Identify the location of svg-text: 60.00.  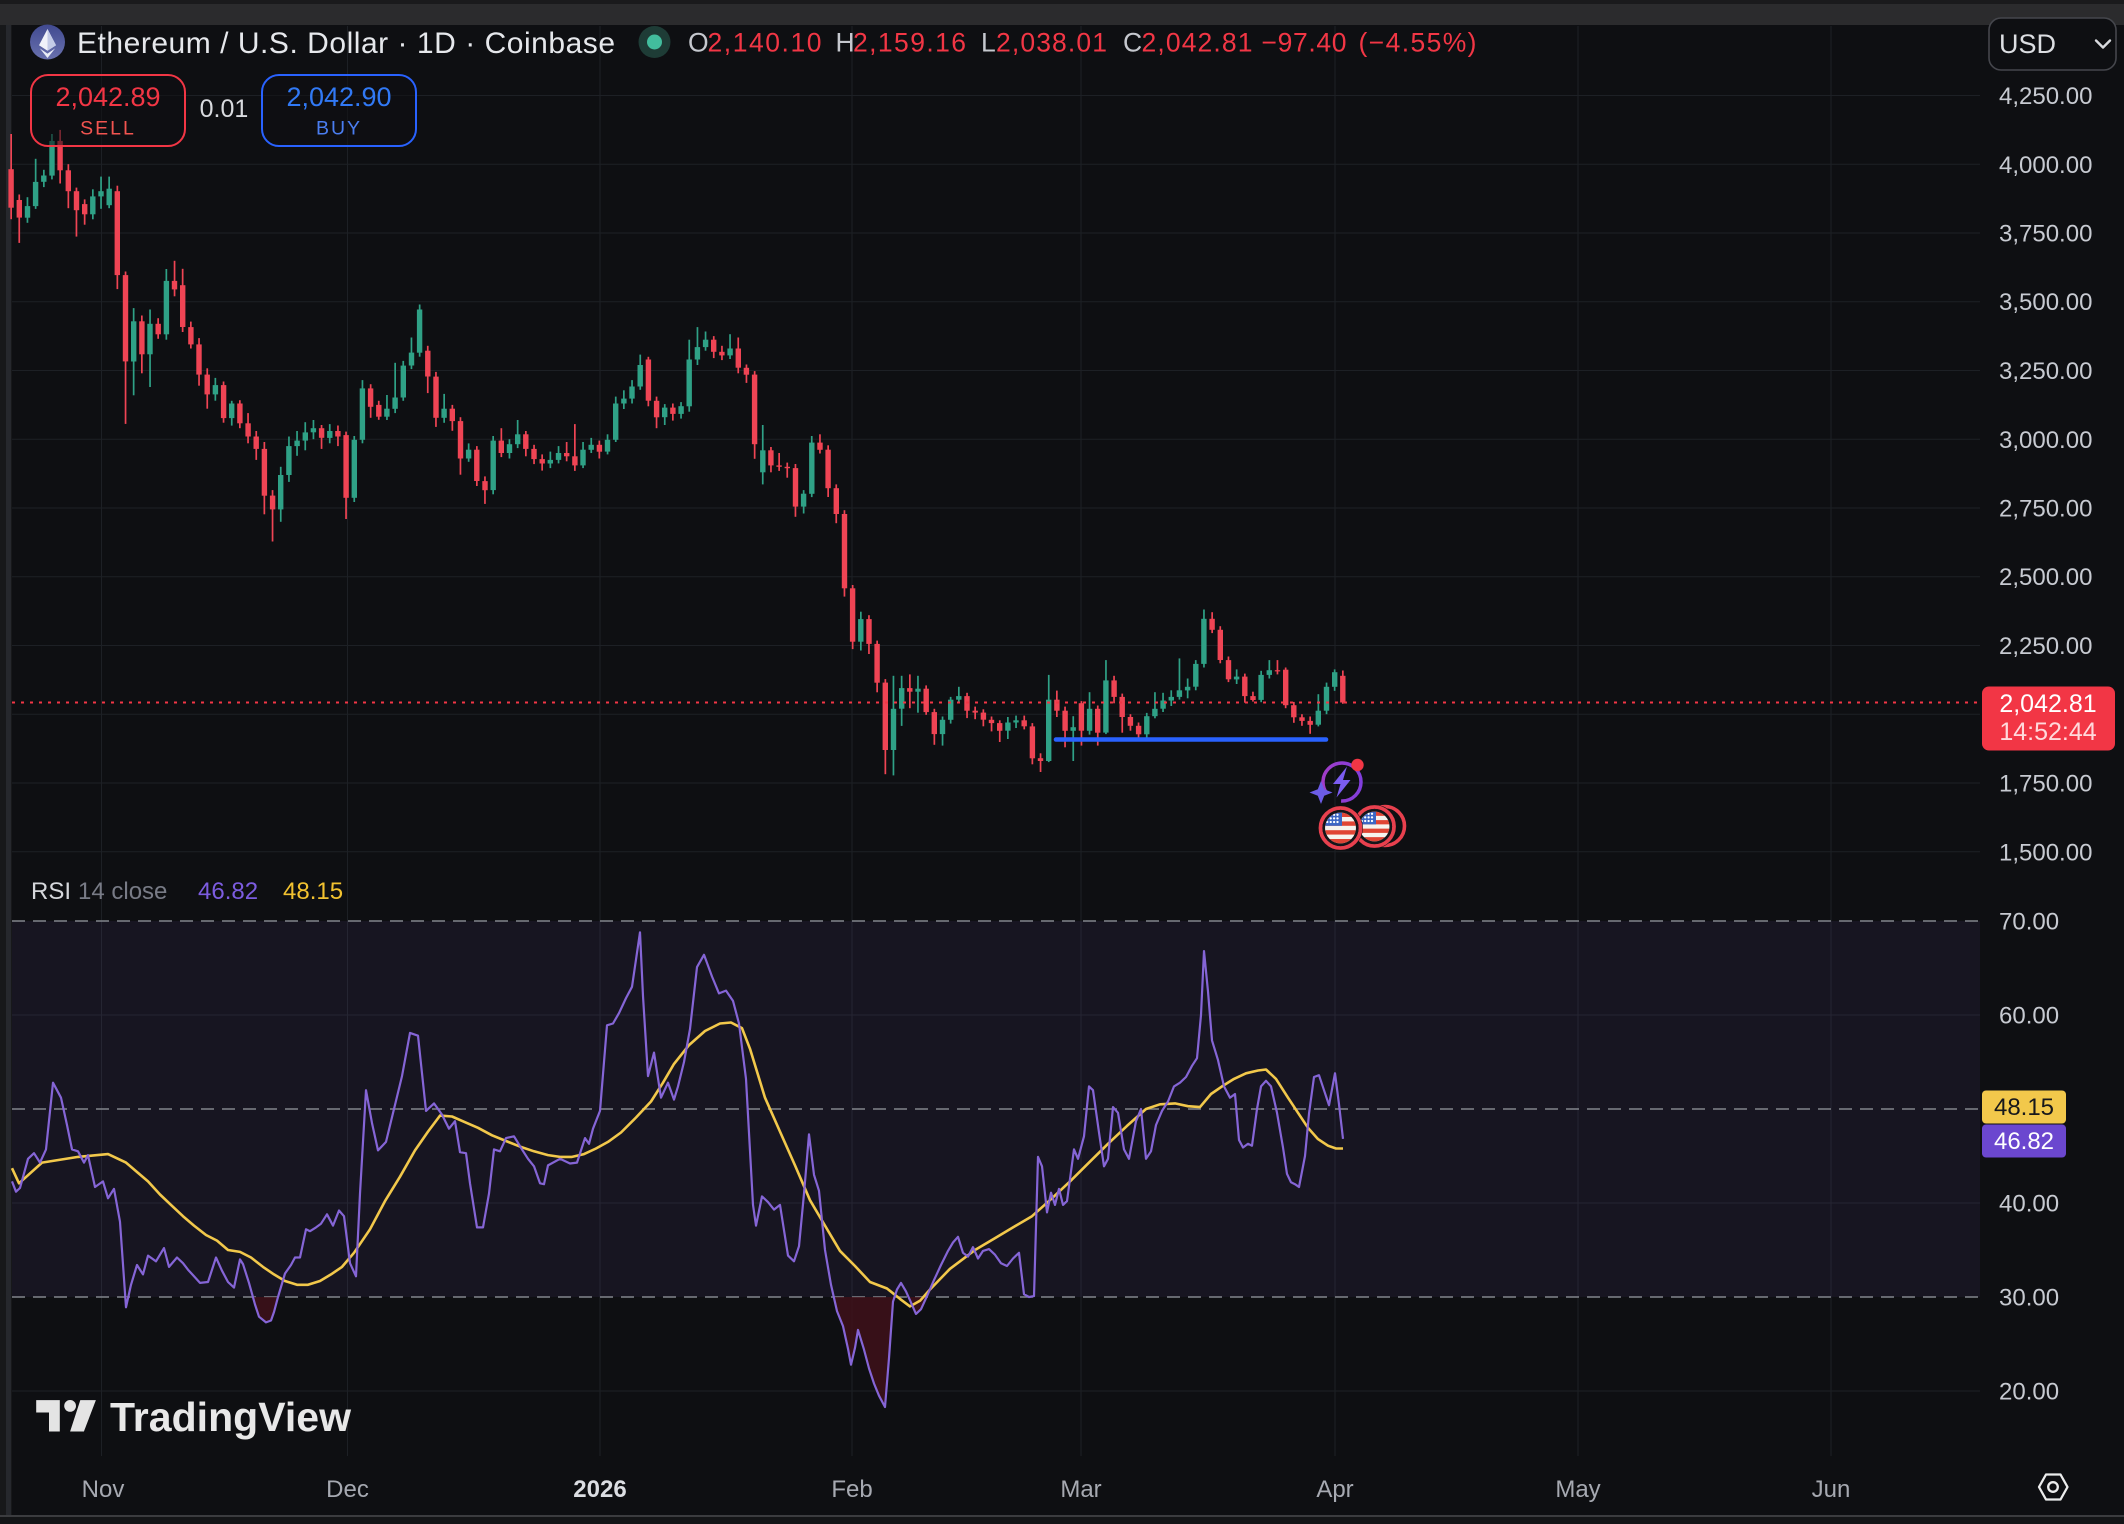
(2029, 1016).